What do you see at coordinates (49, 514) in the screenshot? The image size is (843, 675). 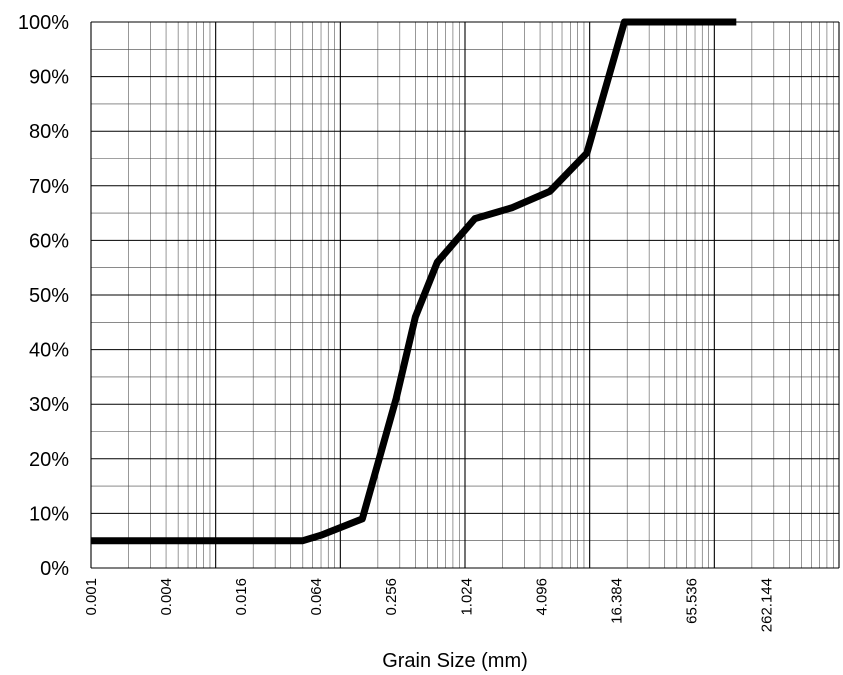 I see `y-tick-label: 10%` at bounding box center [49, 514].